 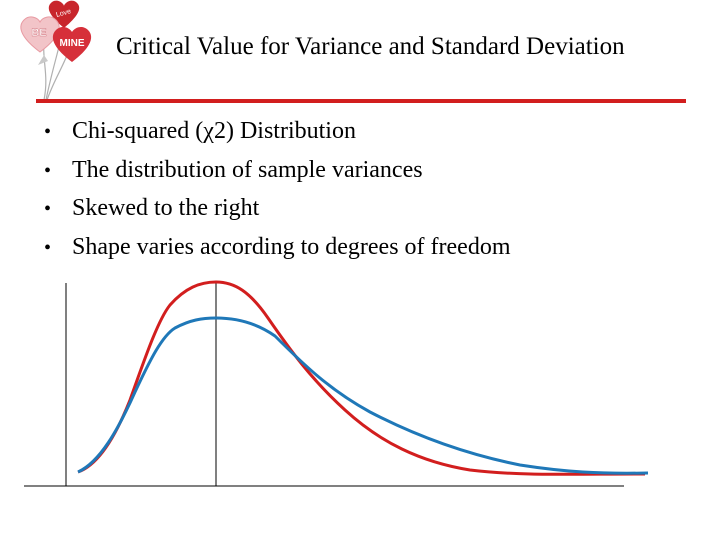 I want to click on heart-balloon-mine, so click(x=72, y=44).